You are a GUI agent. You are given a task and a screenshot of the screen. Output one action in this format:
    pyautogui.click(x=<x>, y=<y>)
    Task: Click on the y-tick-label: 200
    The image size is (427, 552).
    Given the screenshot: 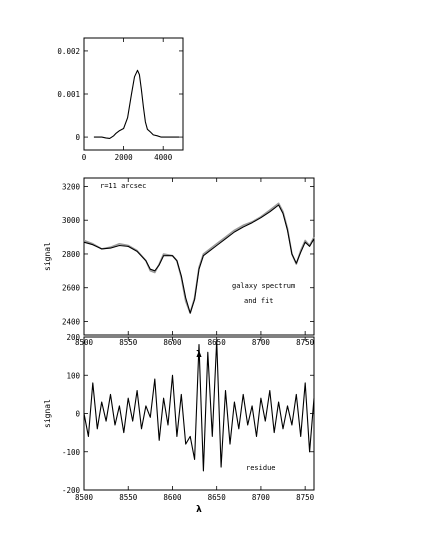 What is the action you would take?
    pyautogui.click(x=73, y=337)
    